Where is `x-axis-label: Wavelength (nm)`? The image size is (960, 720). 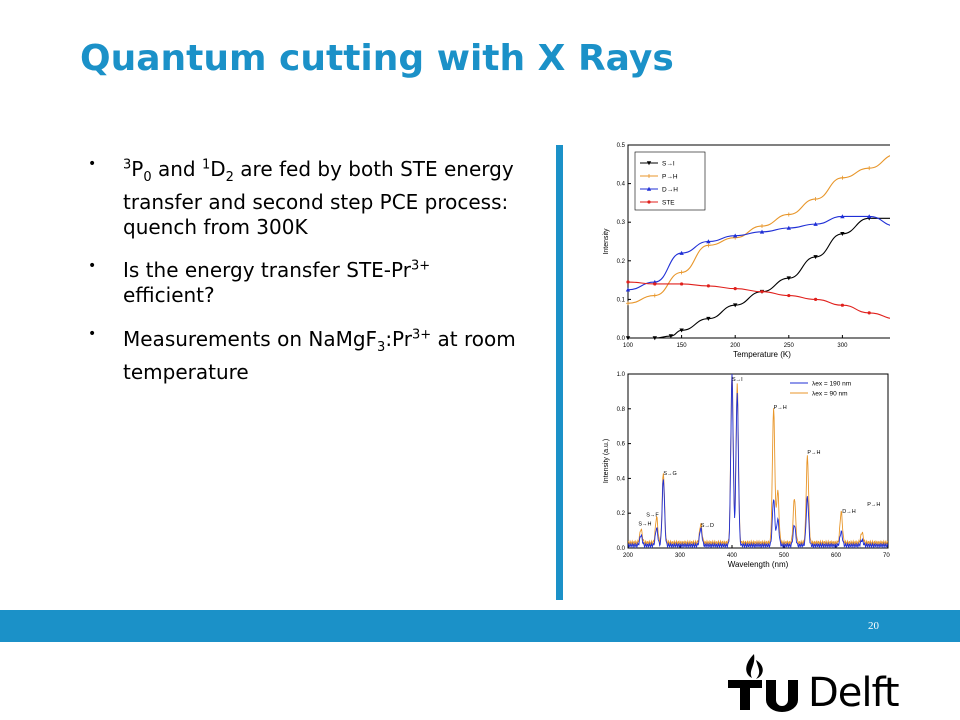 x-axis-label: Wavelength (nm) is located at coordinates (758, 564).